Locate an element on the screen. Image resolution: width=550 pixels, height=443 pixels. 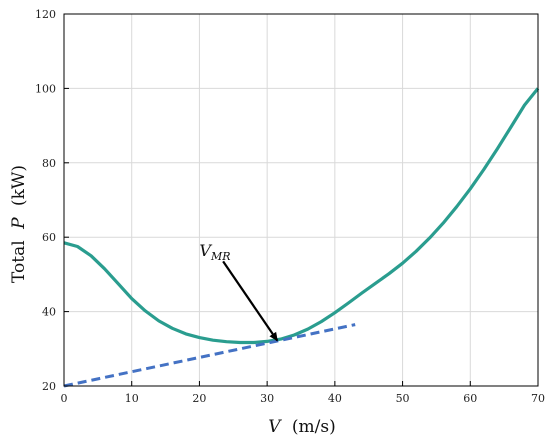
x-axis-label-var: V is located at coordinates (275, 427).